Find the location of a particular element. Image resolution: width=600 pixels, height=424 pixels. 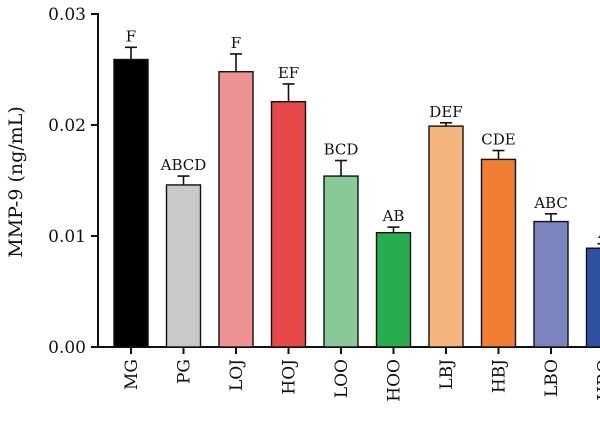

significance-label: ABCD is located at coordinates (183, 165).